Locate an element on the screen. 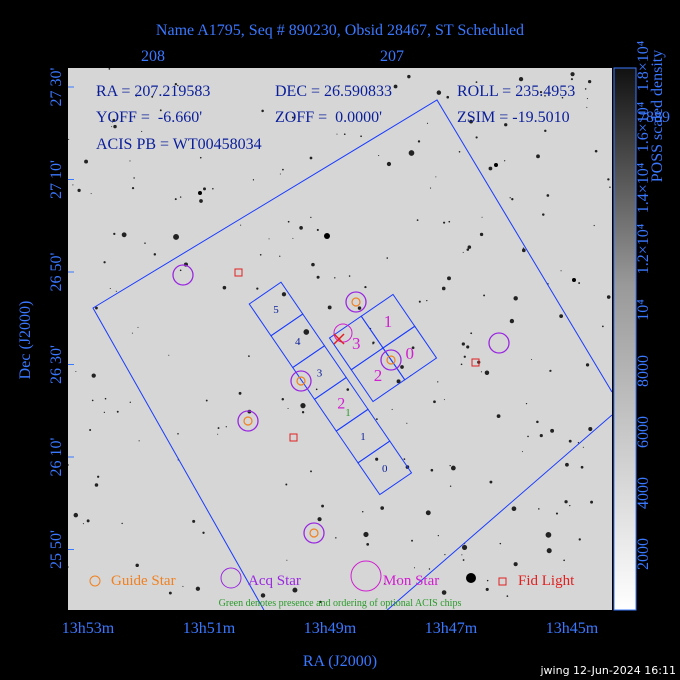 The width and height of the screenshot is (680, 680). acis-i: 10 32 is located at coordinates (383, 348).